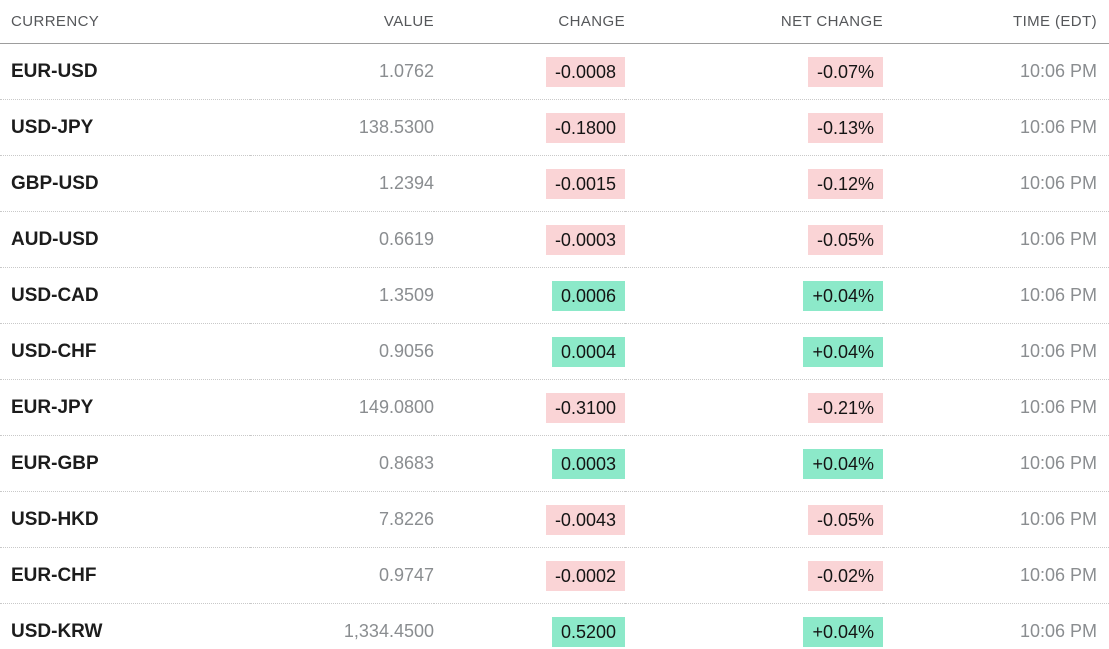 This screenshot has width=1109, height=649. I want to click on change-badge: -0.0043, so click(585, 519).